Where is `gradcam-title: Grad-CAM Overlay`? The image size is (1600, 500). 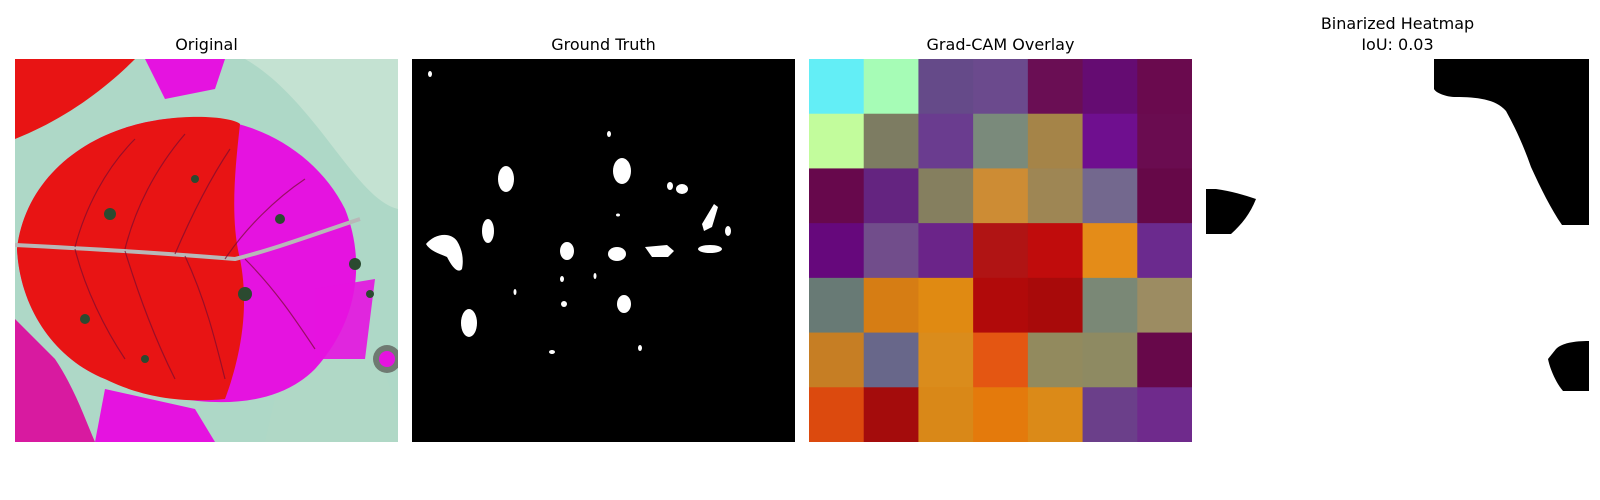 gradcam-title: Grad-CAM Overlay is located at coordinates (1000, 44).